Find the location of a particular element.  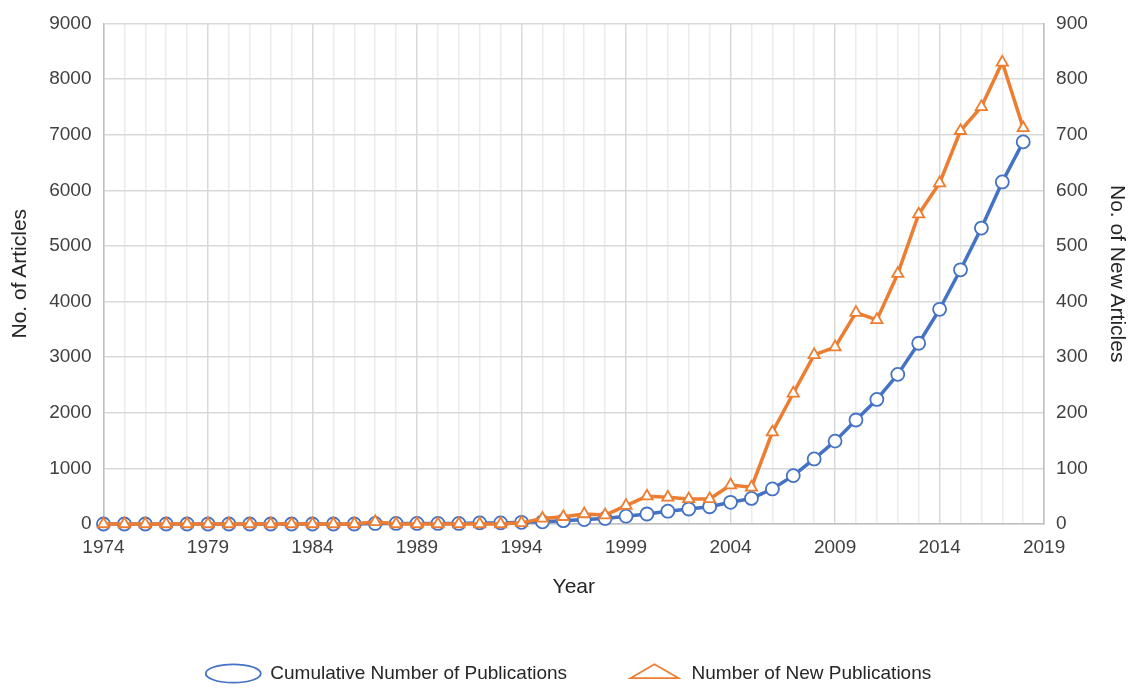

y2-axis-title: No. of New Articles is located at coordinates (1118, 274).